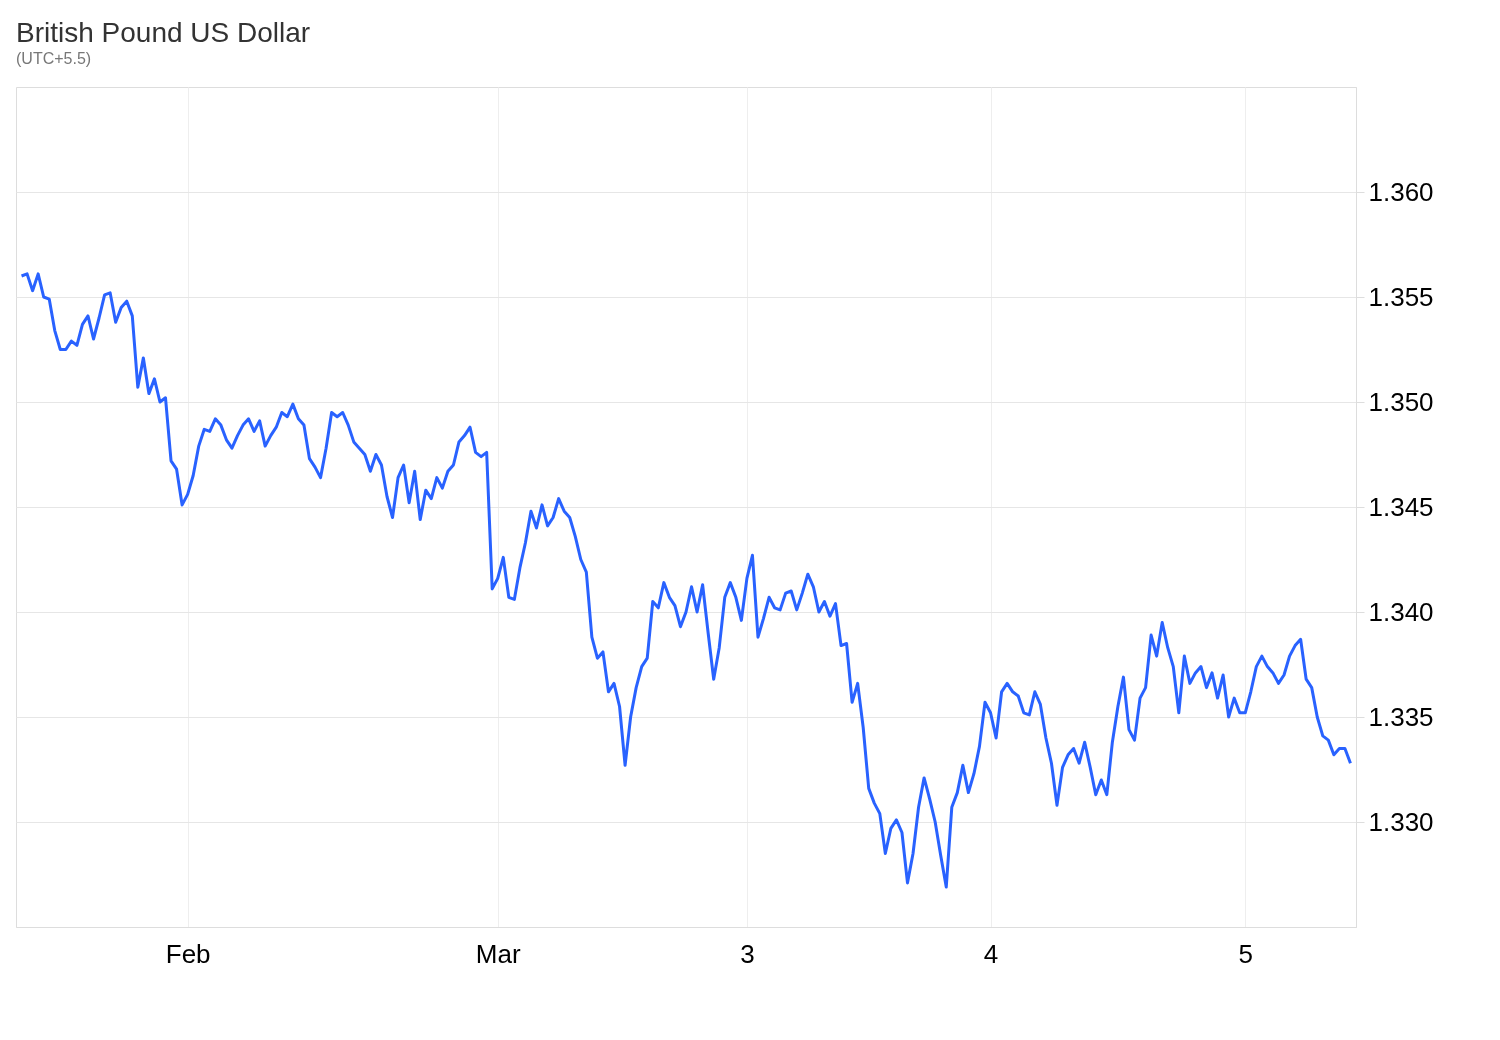 This screenshot has height=1040, width=1500. What do you see at coordinates (1401, 611) in the screenshot?
I see `y-tick-label: 1.340` at bounding box center [1401, 611].